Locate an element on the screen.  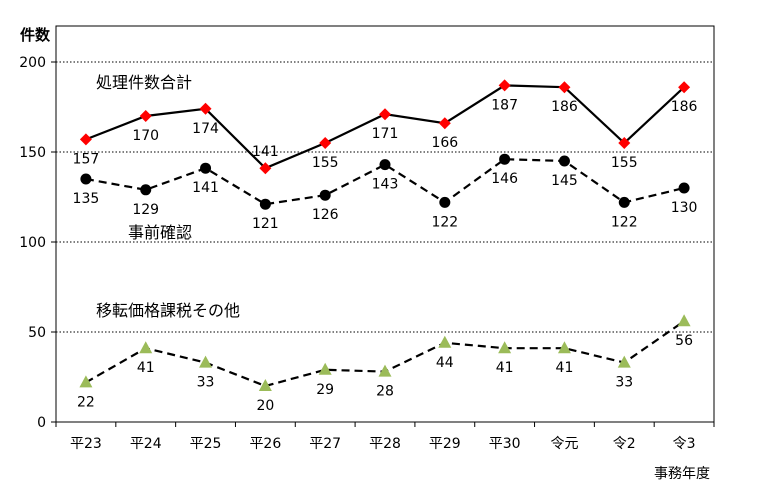
y-tick-label: 0 is located at coordinates (41, 423).